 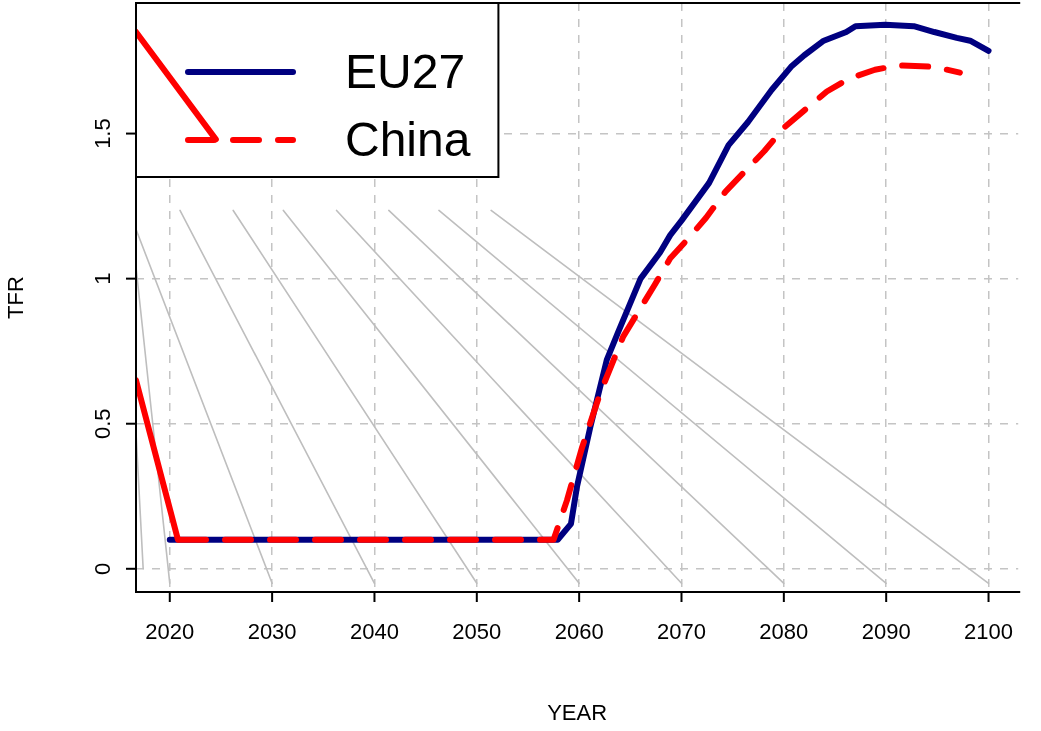 I want to click on x-axis-title: YEAR, so click(x=577, y=712).